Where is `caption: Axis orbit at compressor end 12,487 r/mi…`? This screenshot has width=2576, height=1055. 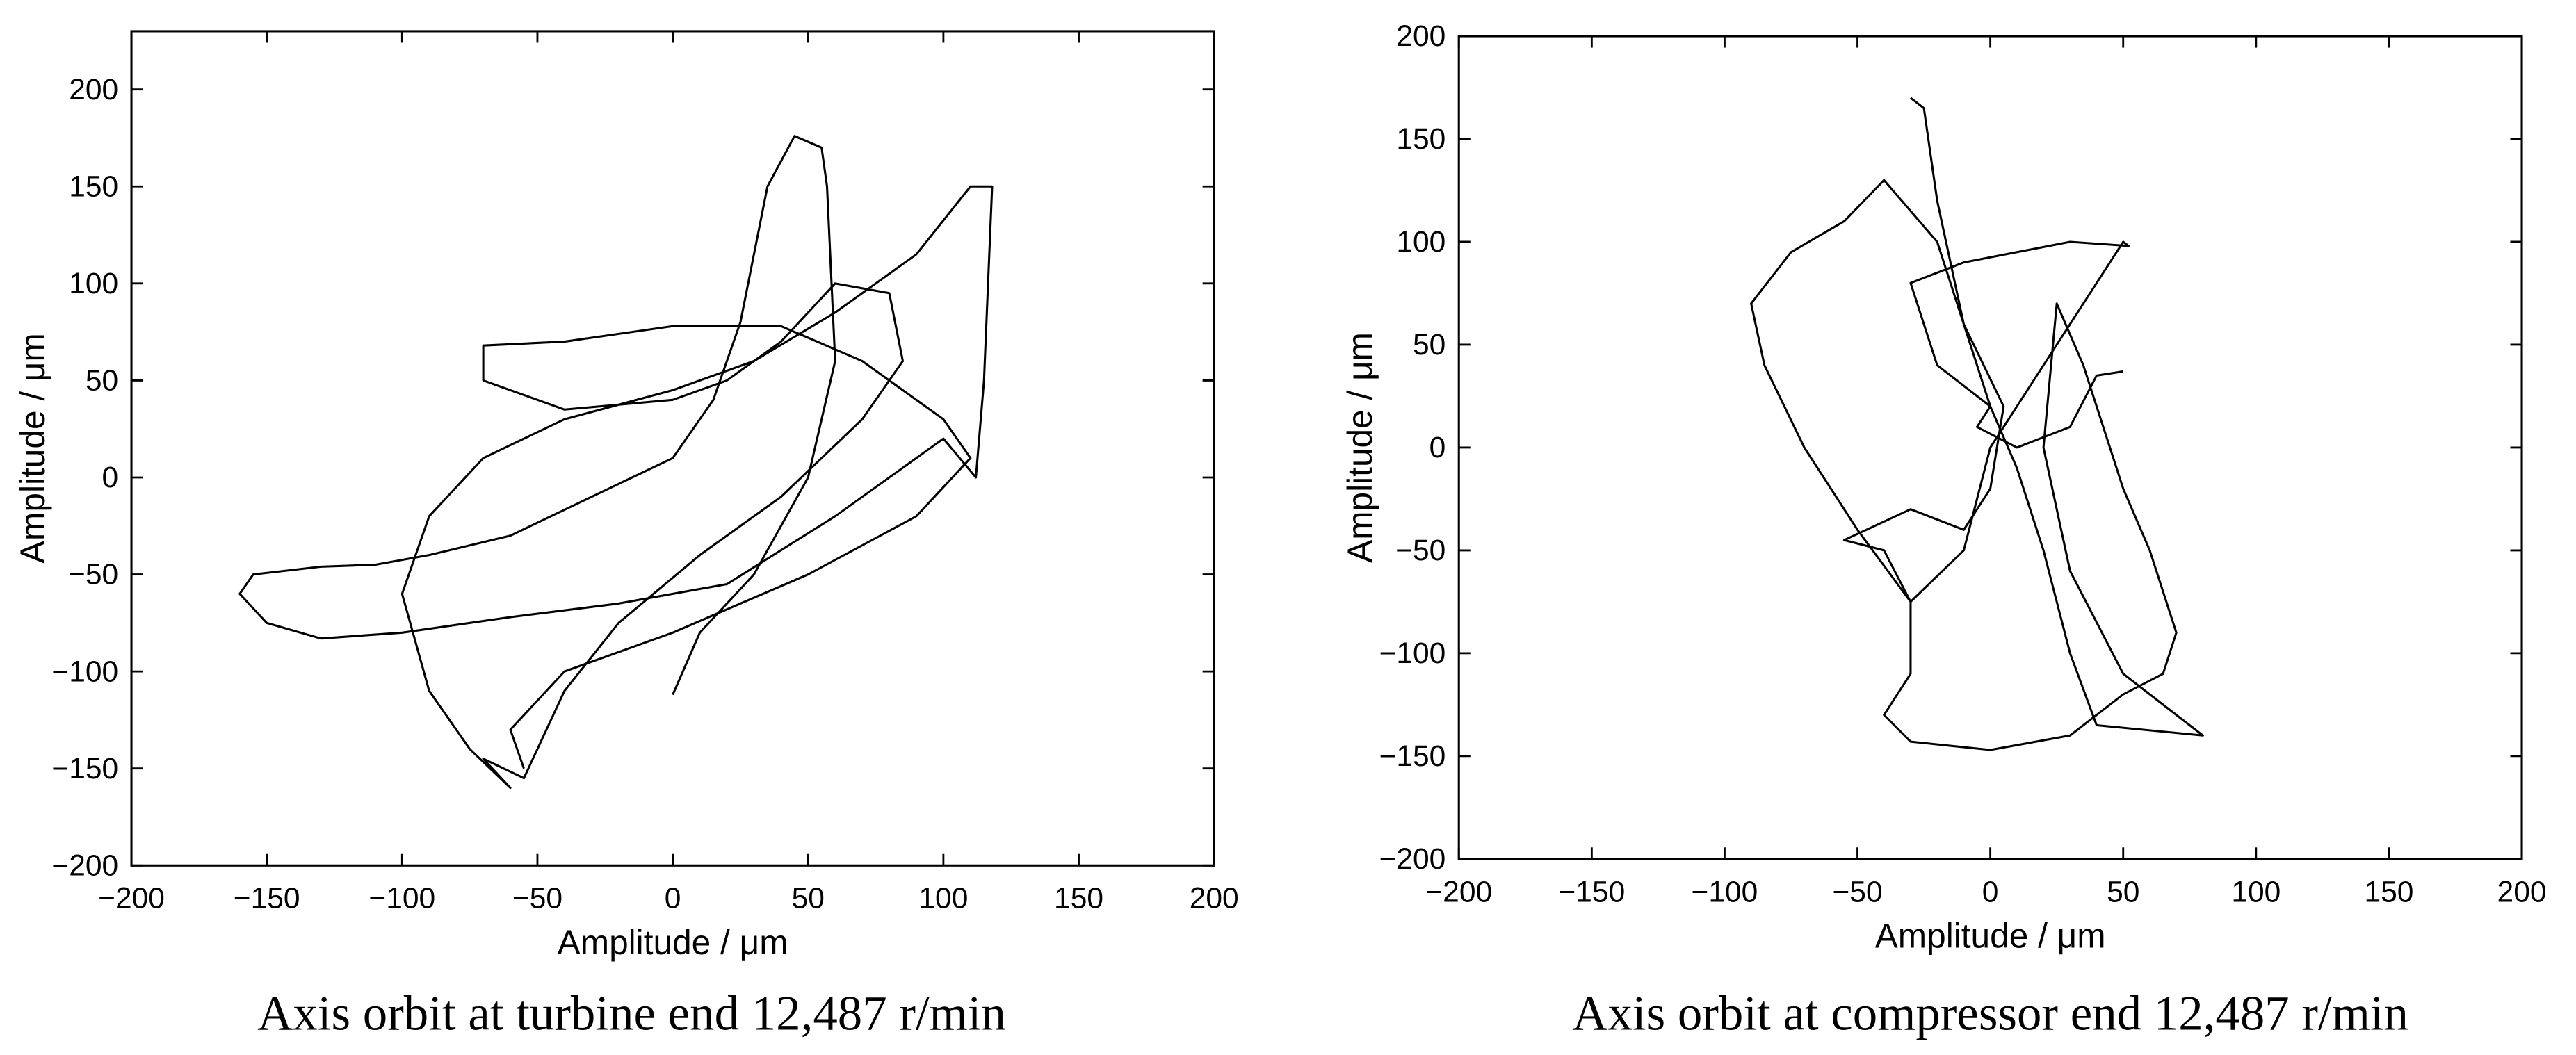
caption: Axis orbit at compressor end 12,487 r/mi… is located at coordinates (1990, 1014).